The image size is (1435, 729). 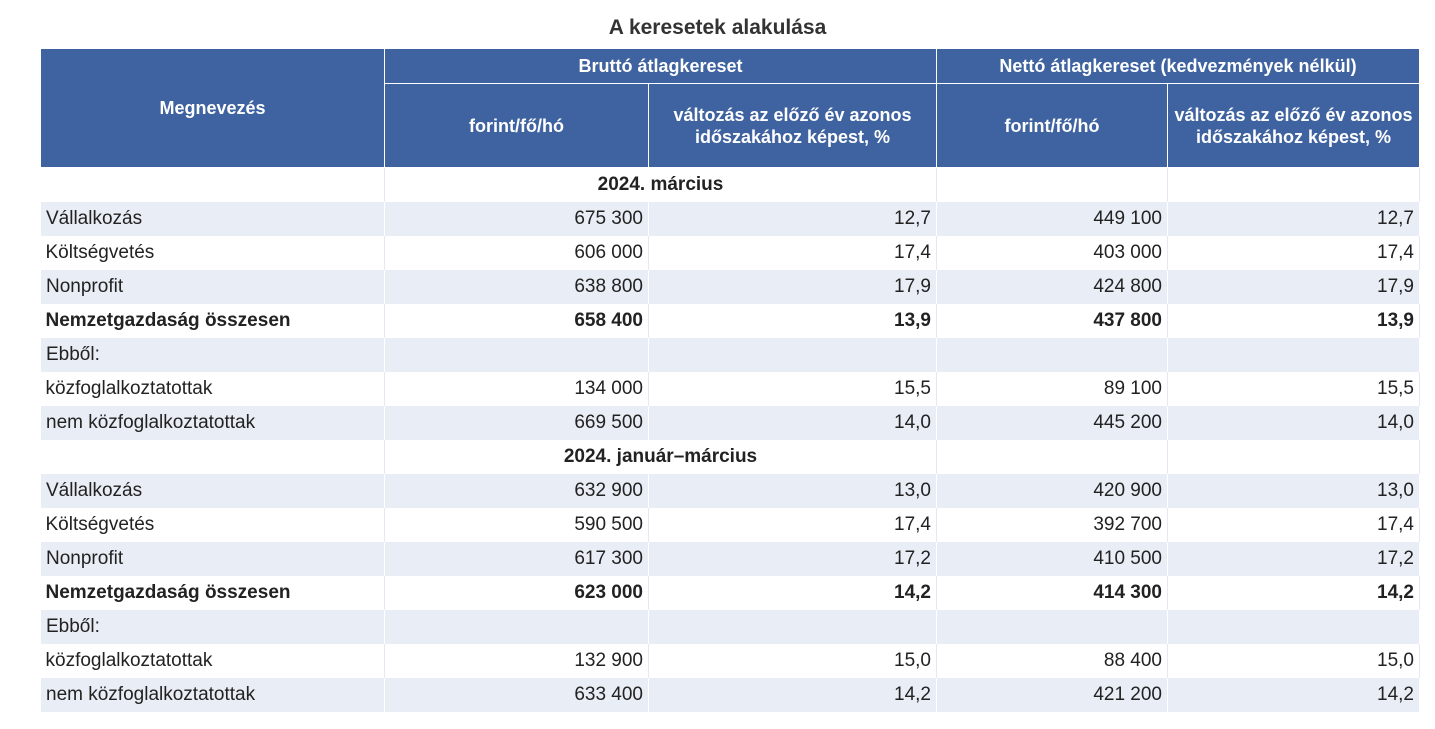 What do you see at coordinates (792, 321) in the screenshot?
I see `gross-change: 13,9` at bounding box center [792, 321].